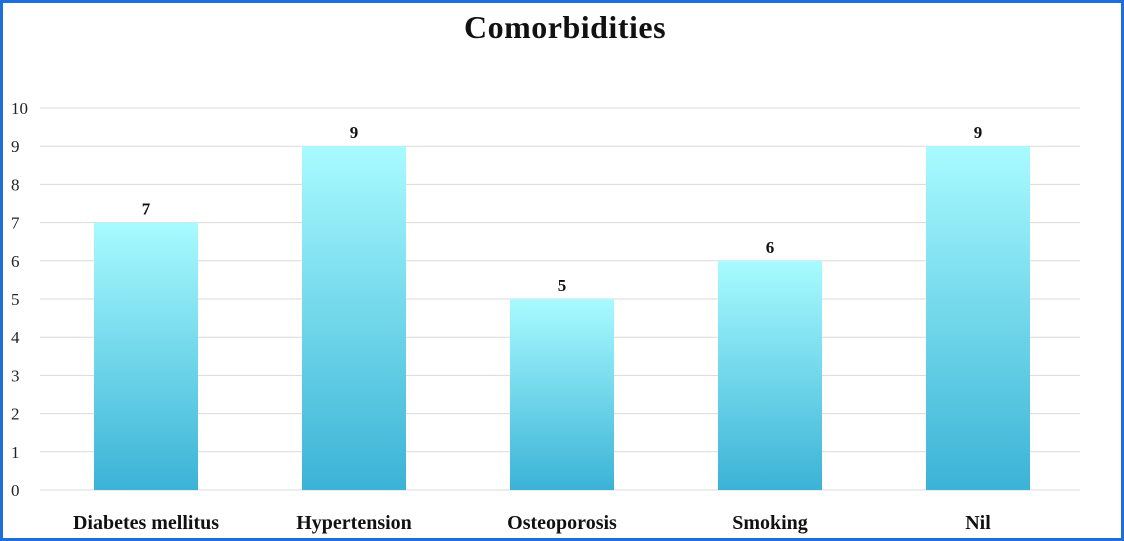 The width and height of the screenshot is (1124, 541). I want to click on y-tick-label: 4, so click(15, 337).